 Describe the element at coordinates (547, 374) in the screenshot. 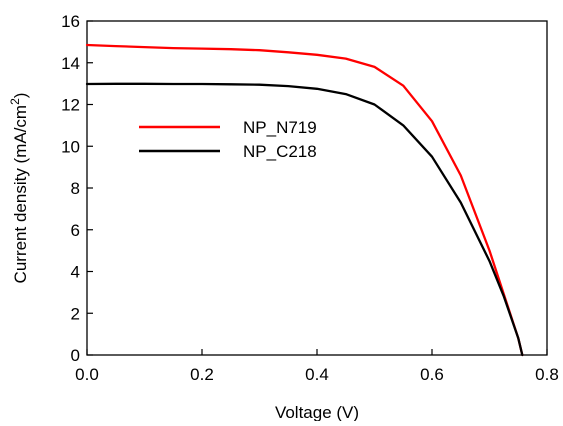

I see `x-tick-label: 0.8` at that location.